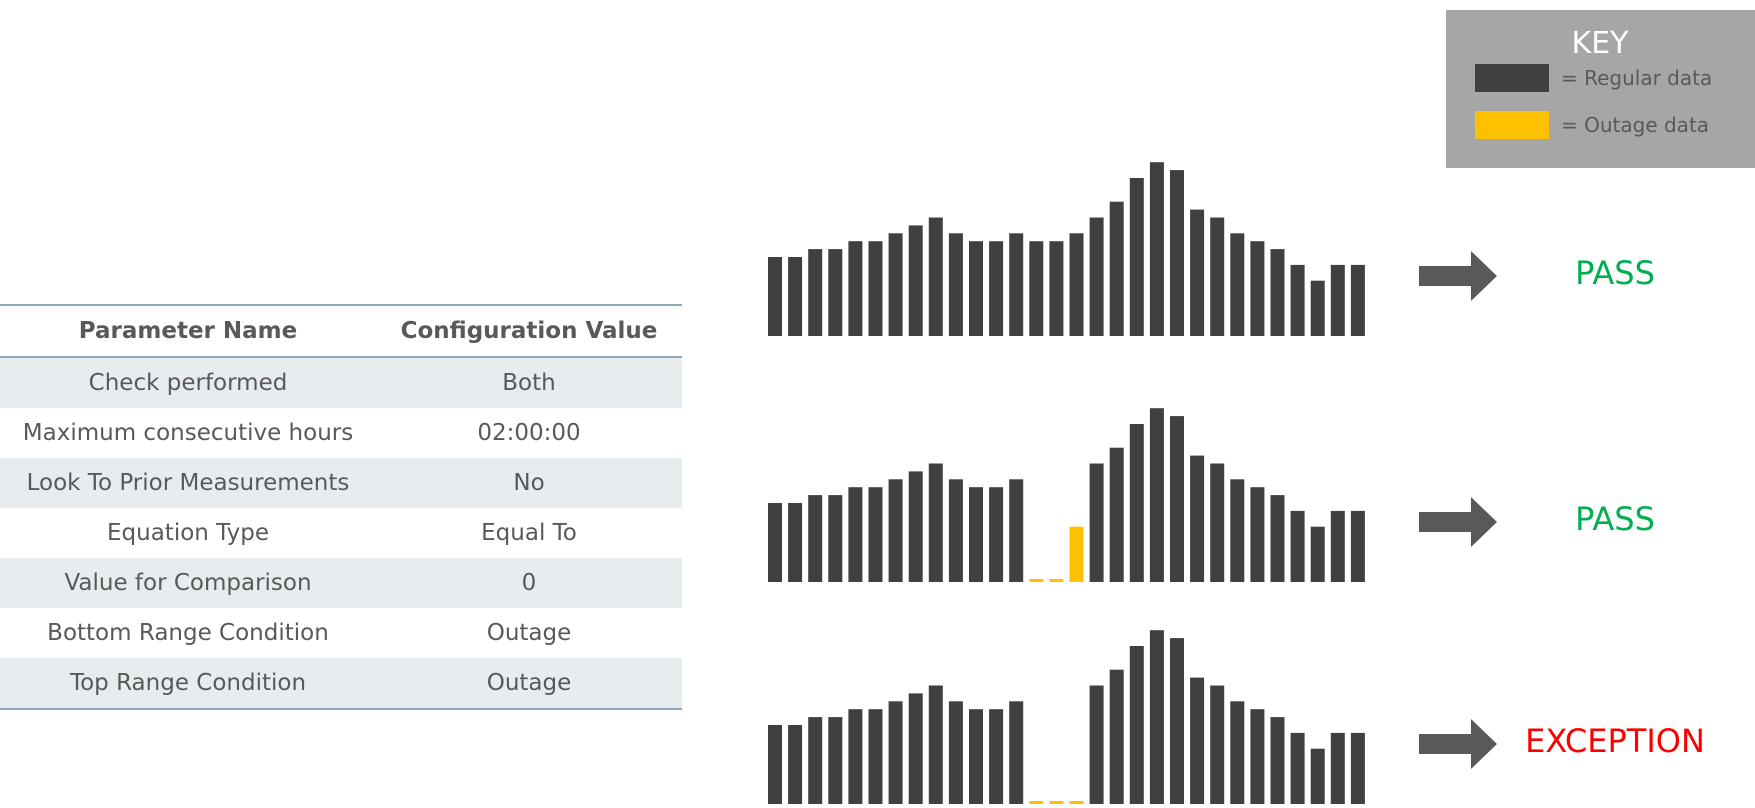  What do you see at coordinates (1592, 125) in the screenshot?
I see `key-item-outage: = Outage data` at bounding box center [1592, 125].